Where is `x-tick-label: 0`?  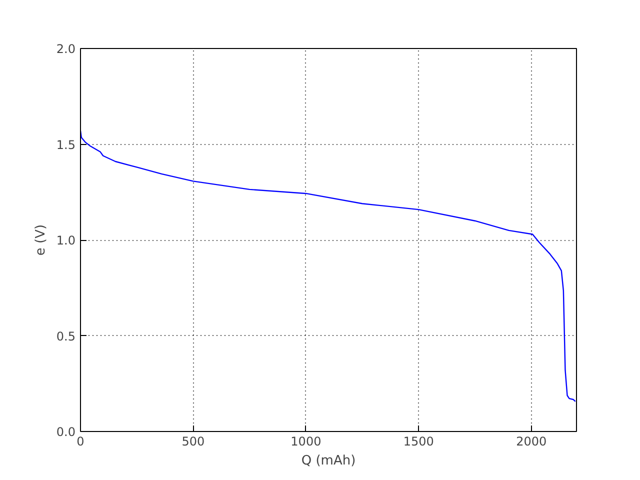 x-tick-label: 0 is located at coordinates (80, 441).